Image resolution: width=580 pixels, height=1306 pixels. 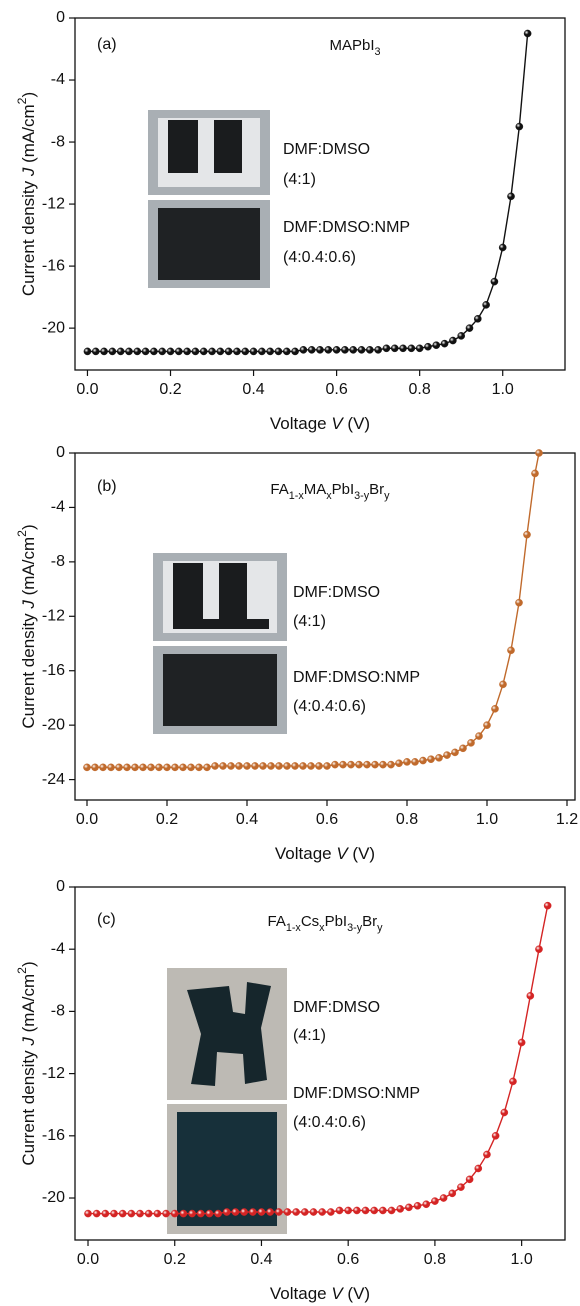 What do you see at coordinates (26, 1063) in the screenshot?
I see `y-axis-label: Current density J (mA/cm2)` at bounding box center [26, 1063].